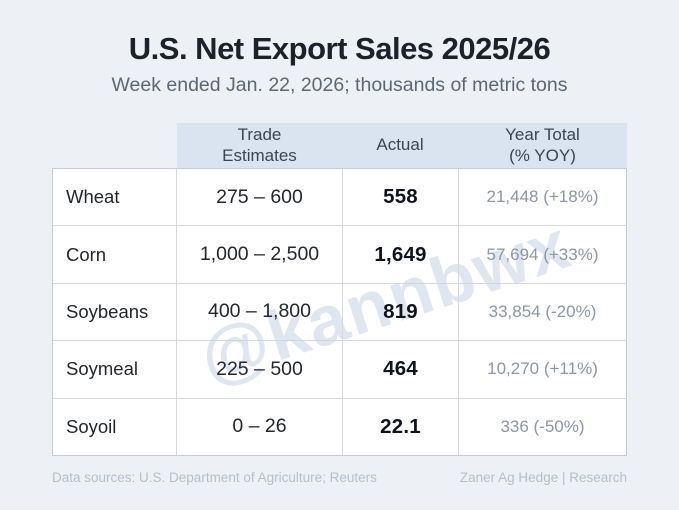 This screenshot has height=510, width=679. I want to click on trade-estimate-value: 1,000 – 2,500, so click(260, 254).